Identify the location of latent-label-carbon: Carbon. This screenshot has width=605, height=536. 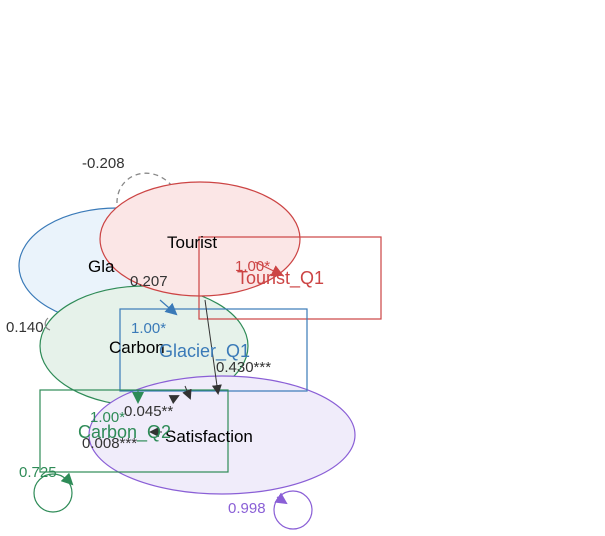
(137, 347).